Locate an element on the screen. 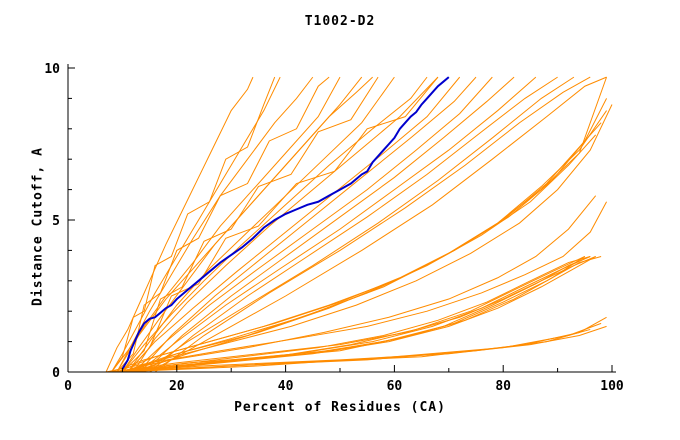 This screenshot has width=680, height=440. x-tick-label: 100 is located at coordinates (612, 386).